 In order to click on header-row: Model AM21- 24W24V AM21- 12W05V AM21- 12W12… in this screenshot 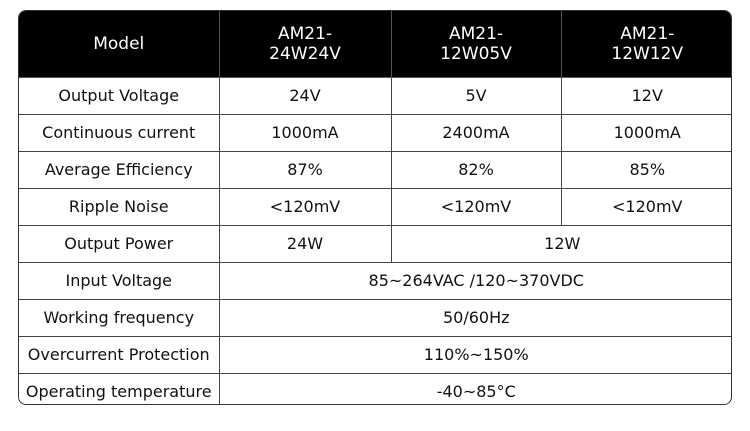, I will do `click(375, 44)`.